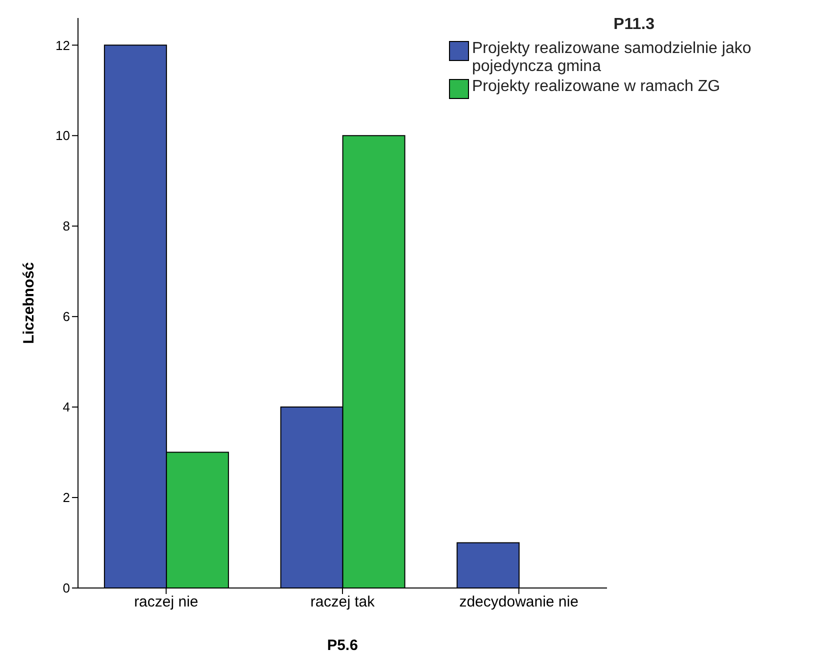  What do you see at coordinates (166, 602) in the screenshot?
I see `x-tick-label: raczej nie` at bounding box center [166, 602].